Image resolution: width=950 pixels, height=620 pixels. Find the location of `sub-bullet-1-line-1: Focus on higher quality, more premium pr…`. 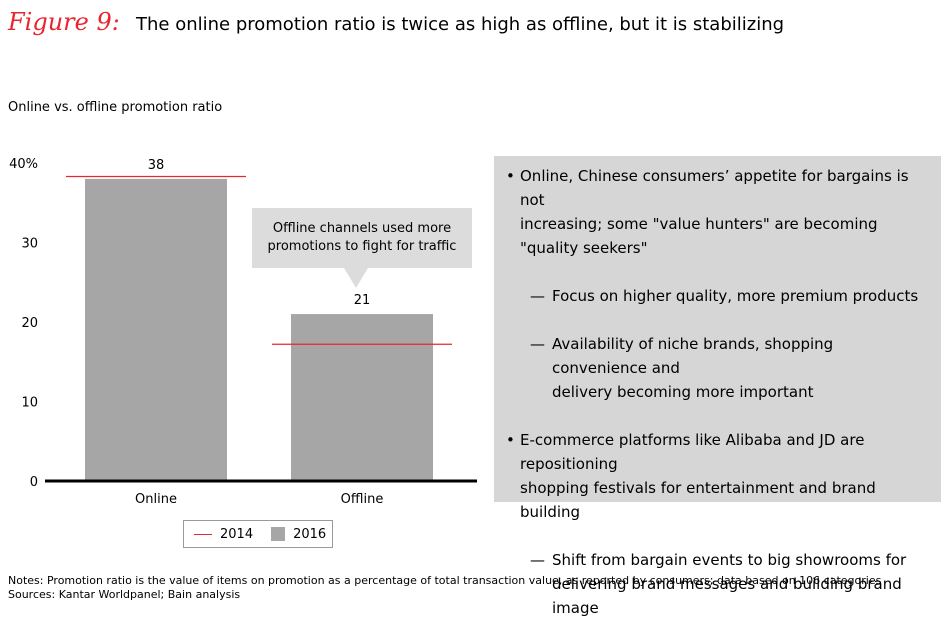

sub-bullet-1-line-1: Focus on higher quality, more premium pr… is located at coordinates (735, 296).